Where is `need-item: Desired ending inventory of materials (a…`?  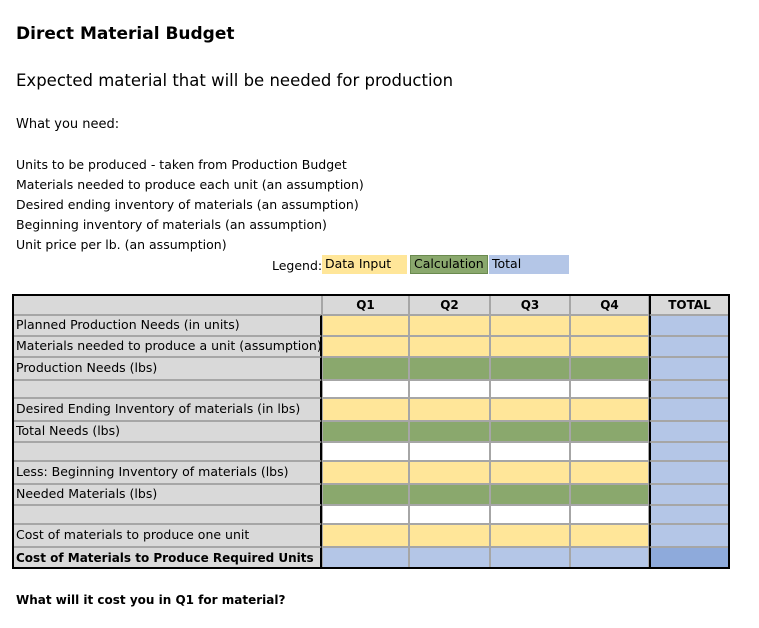
need-item: Desired ending inventory of materials (a… is located at coordinates (187, 204).